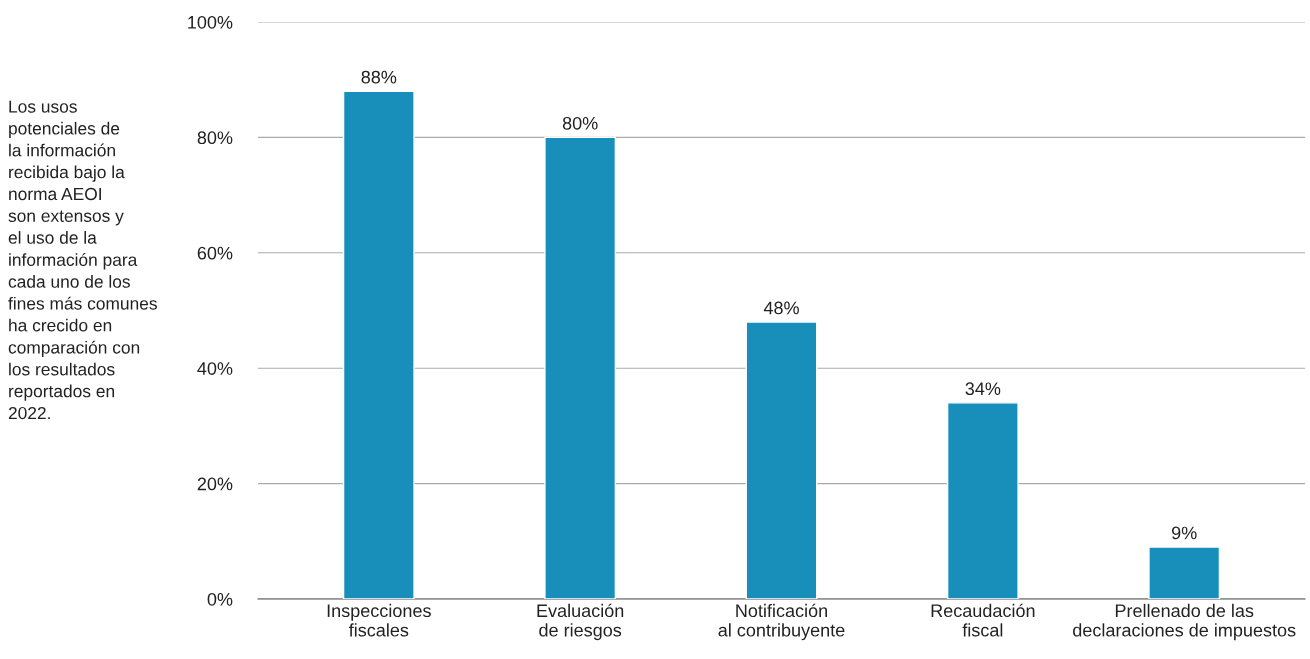 This screenshot has height=659, width=1310. What do you see at coordinates (580, 123) in the screenshot?
I see `data-label: 80%` at bounding box center [580, 123].